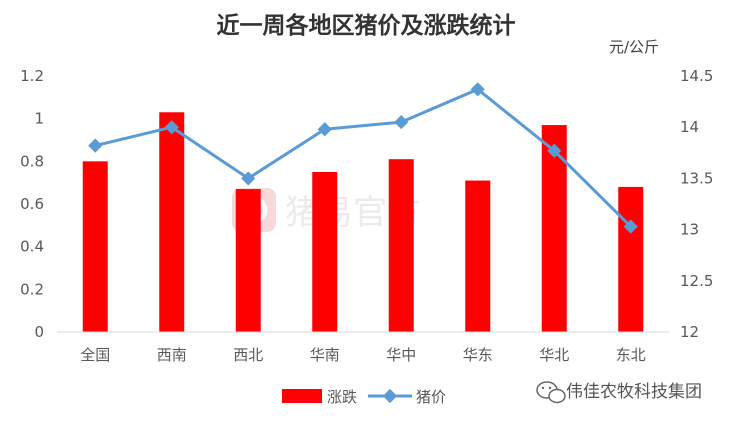 Image resolution: width=731 pixels, height=423 pixels. What do you see at coordinates (696, 76) in the screenshot?
I see `y-right-tick-label: 14.5` at bounding box center [696, 76].